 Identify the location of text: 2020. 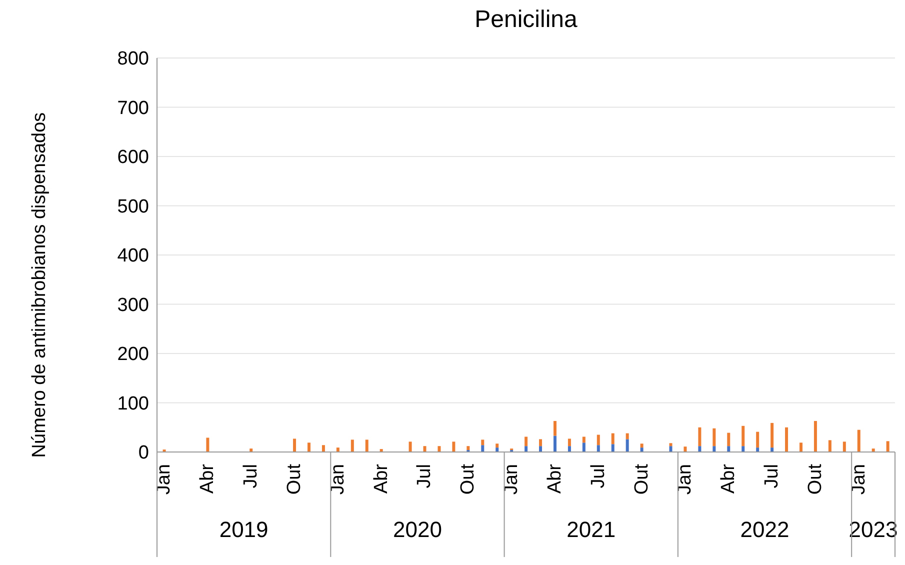
(417, 530).